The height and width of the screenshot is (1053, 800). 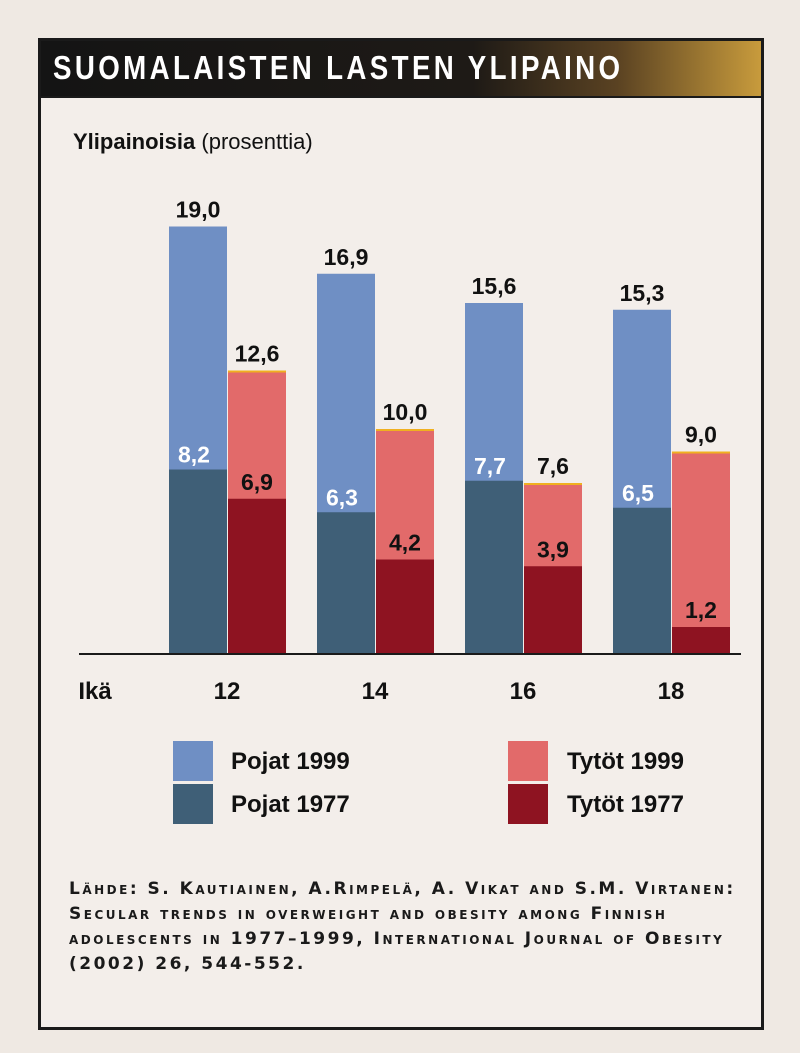 I want to click on legend-swatch-tytot-1999, so click(x=528, y=761).